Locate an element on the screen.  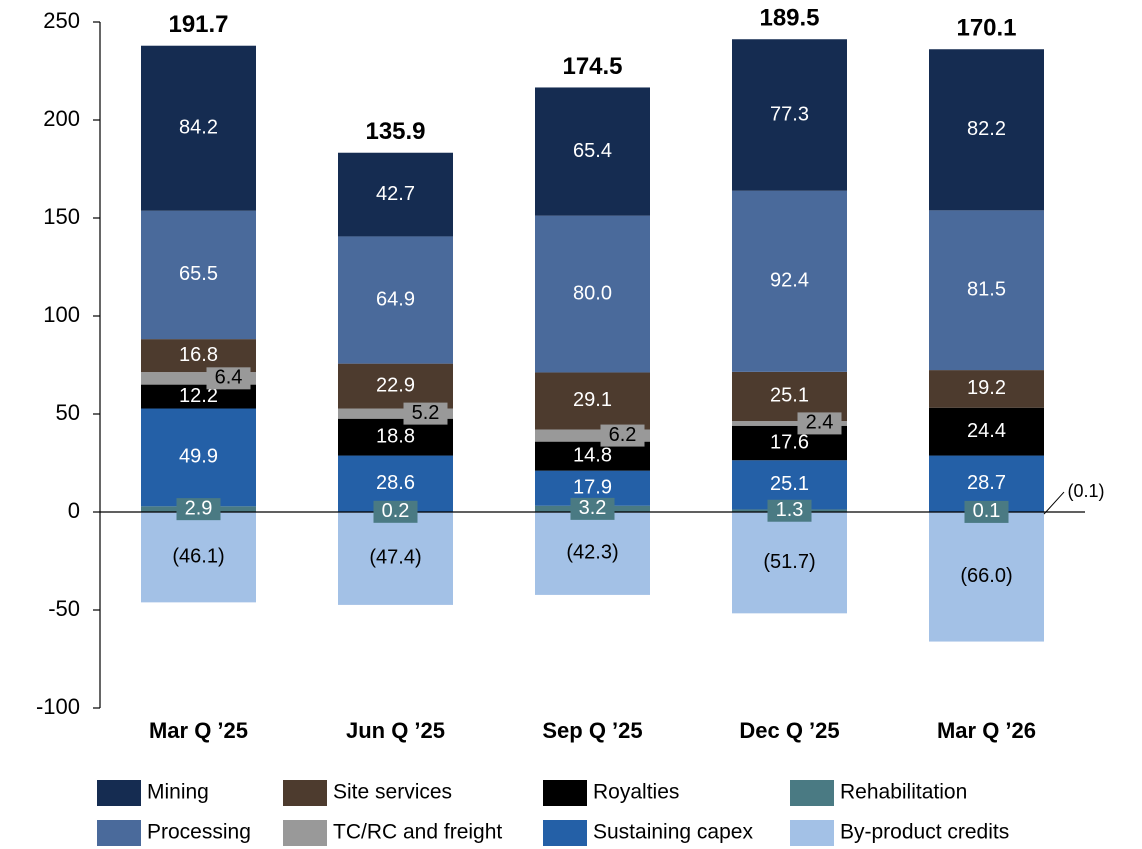
data-label: 80.0 is located at coordinates (592, 293).